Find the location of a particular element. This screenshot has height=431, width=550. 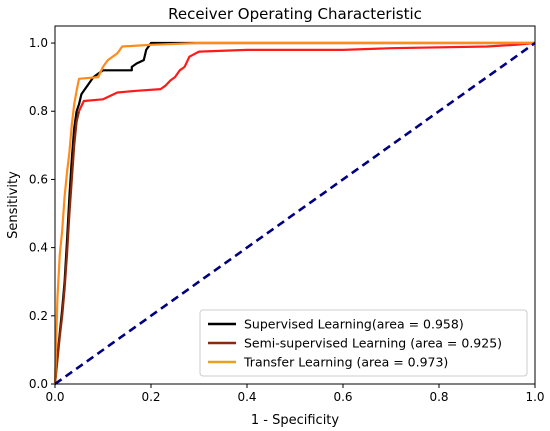

legend-label: Transfer Learning (area = 0.973) is located at coordinates (345, 362).